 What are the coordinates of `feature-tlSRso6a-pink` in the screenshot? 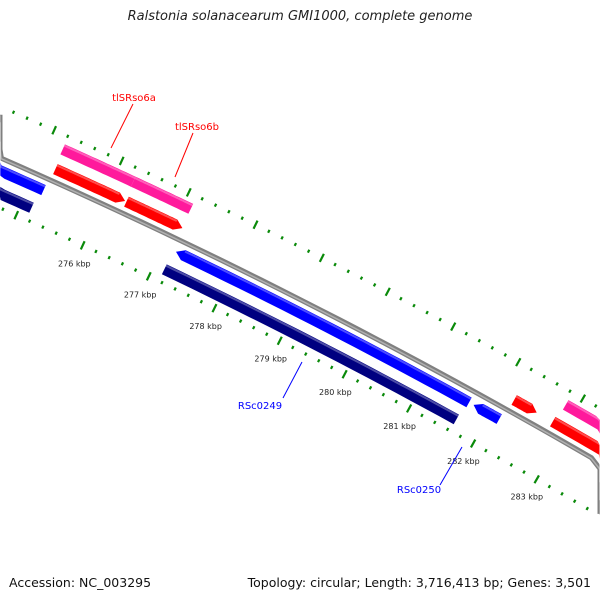 It's located at (98, 165).